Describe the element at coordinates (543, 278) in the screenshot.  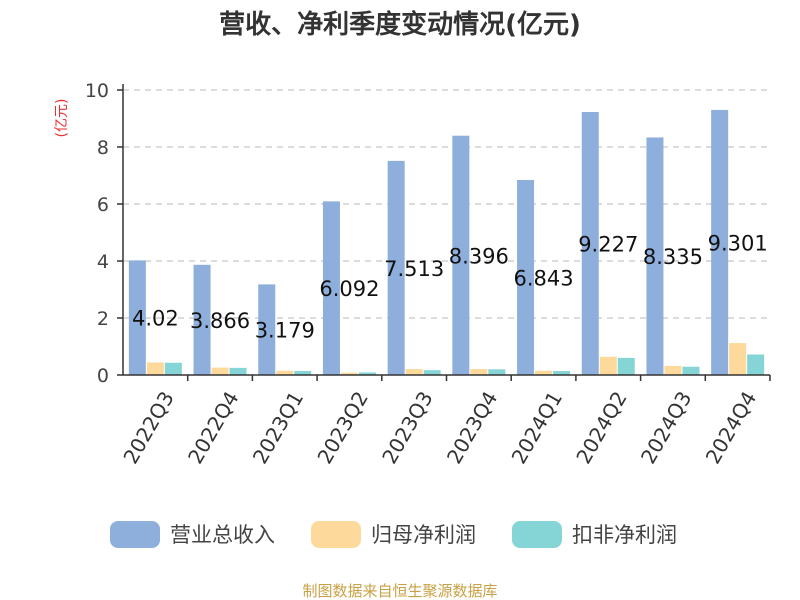
I see `data-label: 6.843` at that location.